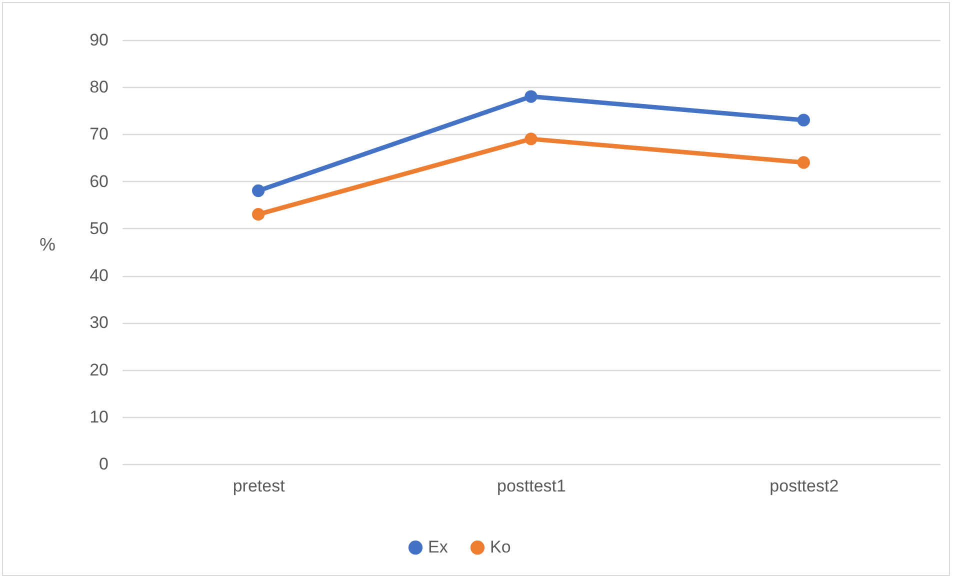 The height and width of the screenshot is (582, 956). What do you see at coordinates (99, 322) in the screenshot?
I see `y-tick-label: 30` at bounding box center [99, 322].